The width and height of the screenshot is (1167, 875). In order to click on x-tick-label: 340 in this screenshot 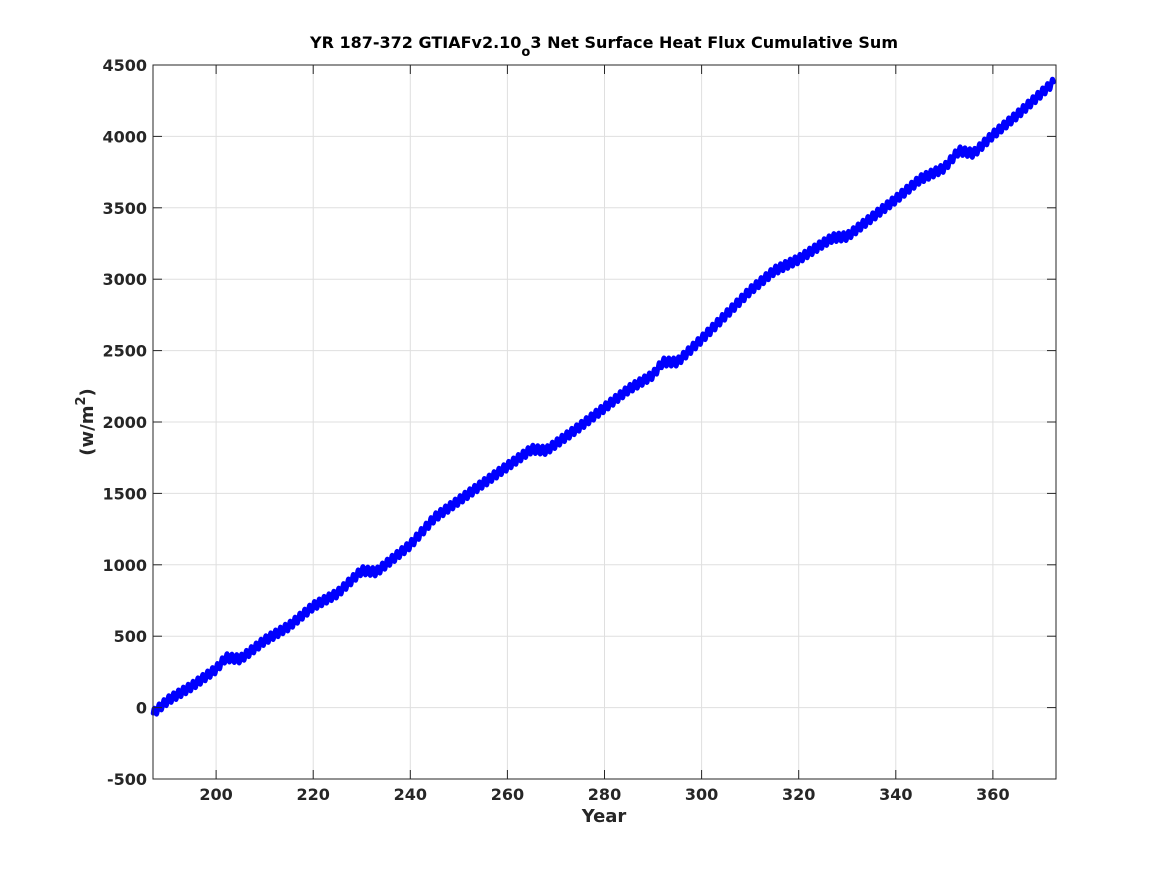, I will do `click(895, 794)`.